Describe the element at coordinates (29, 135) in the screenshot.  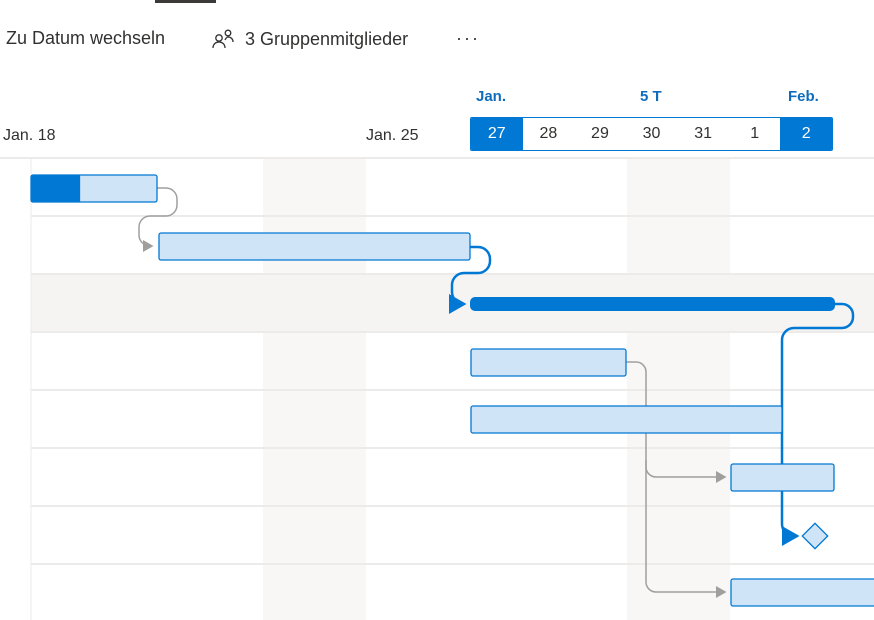
I see `week-label: Jan. 18` at that location.